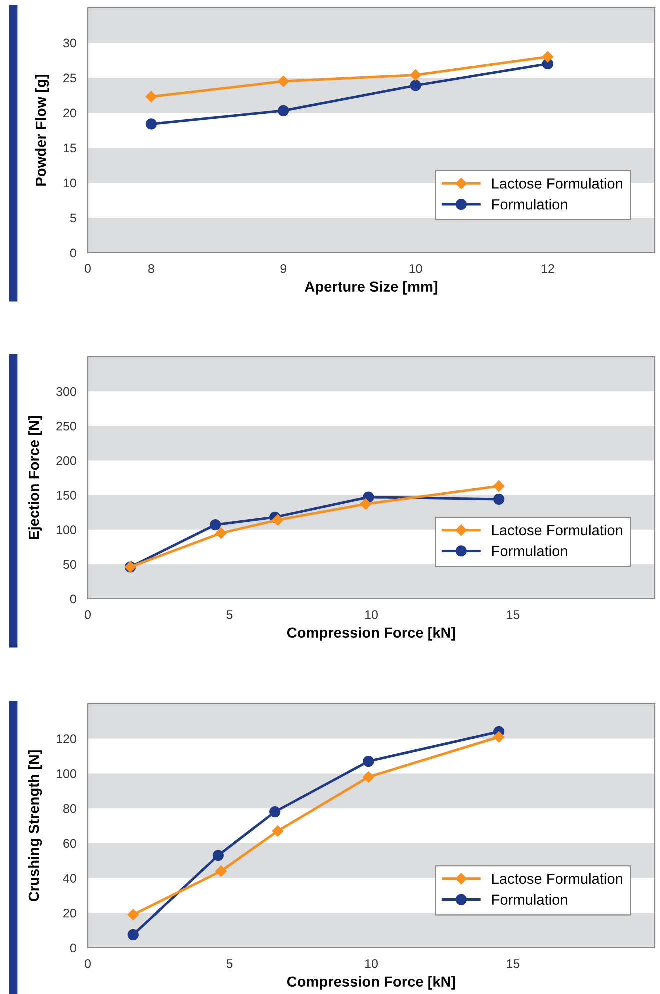 The width and height of the screenshot is (660, 994). I want to click on y-tick-label: 150, so click(66, 495).